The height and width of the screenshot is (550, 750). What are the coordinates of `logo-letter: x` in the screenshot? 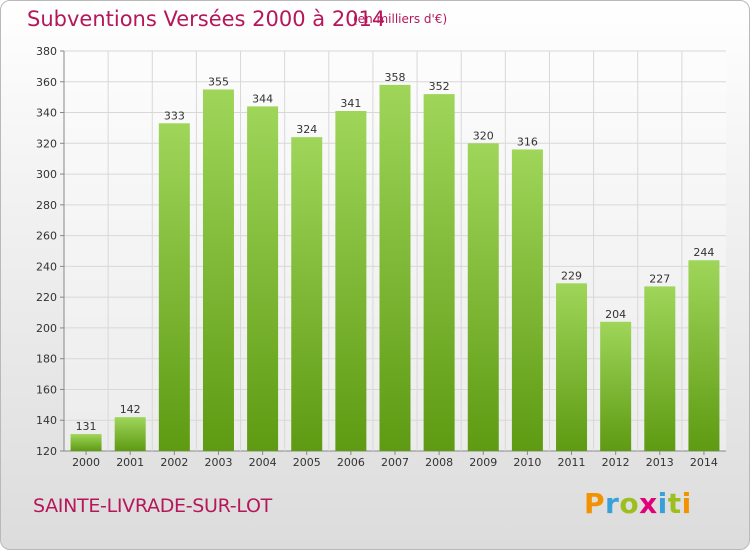 It's located at (648, 503).